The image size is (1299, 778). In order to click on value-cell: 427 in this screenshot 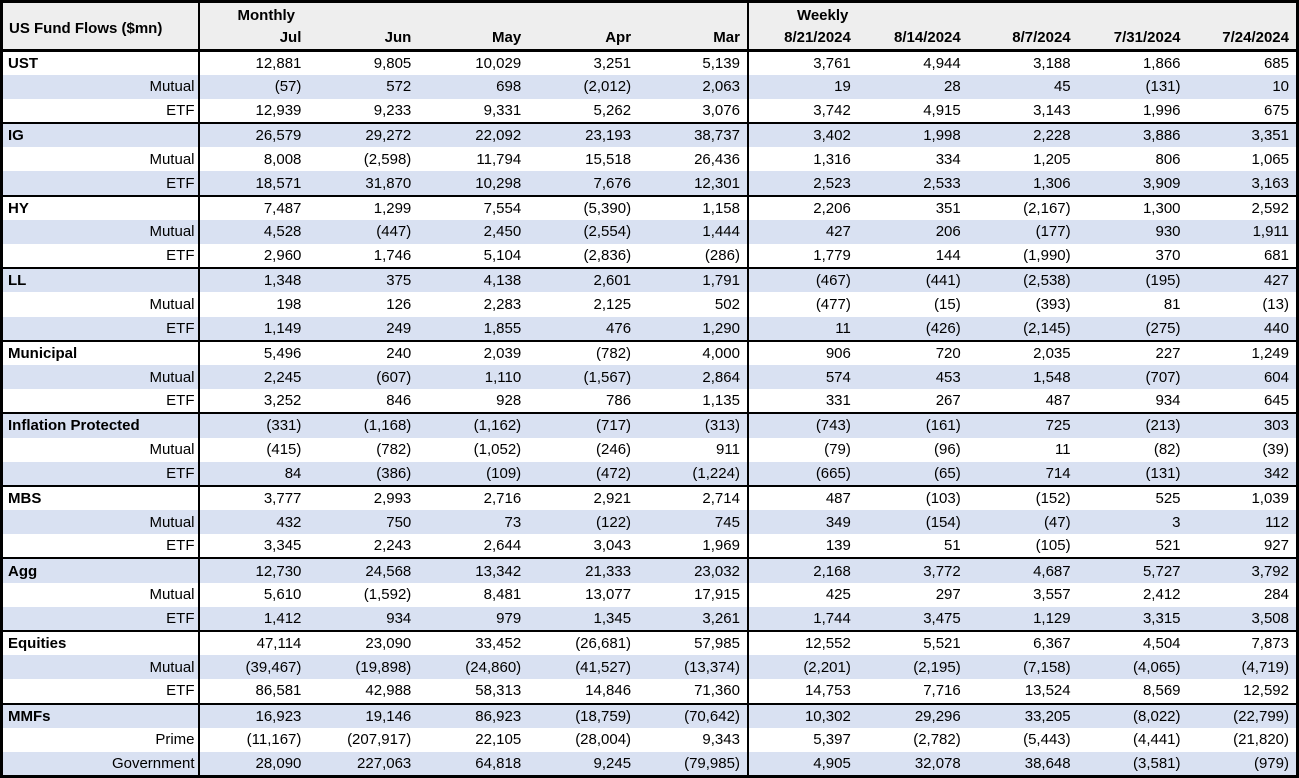, I will do `click(838, 232)`.